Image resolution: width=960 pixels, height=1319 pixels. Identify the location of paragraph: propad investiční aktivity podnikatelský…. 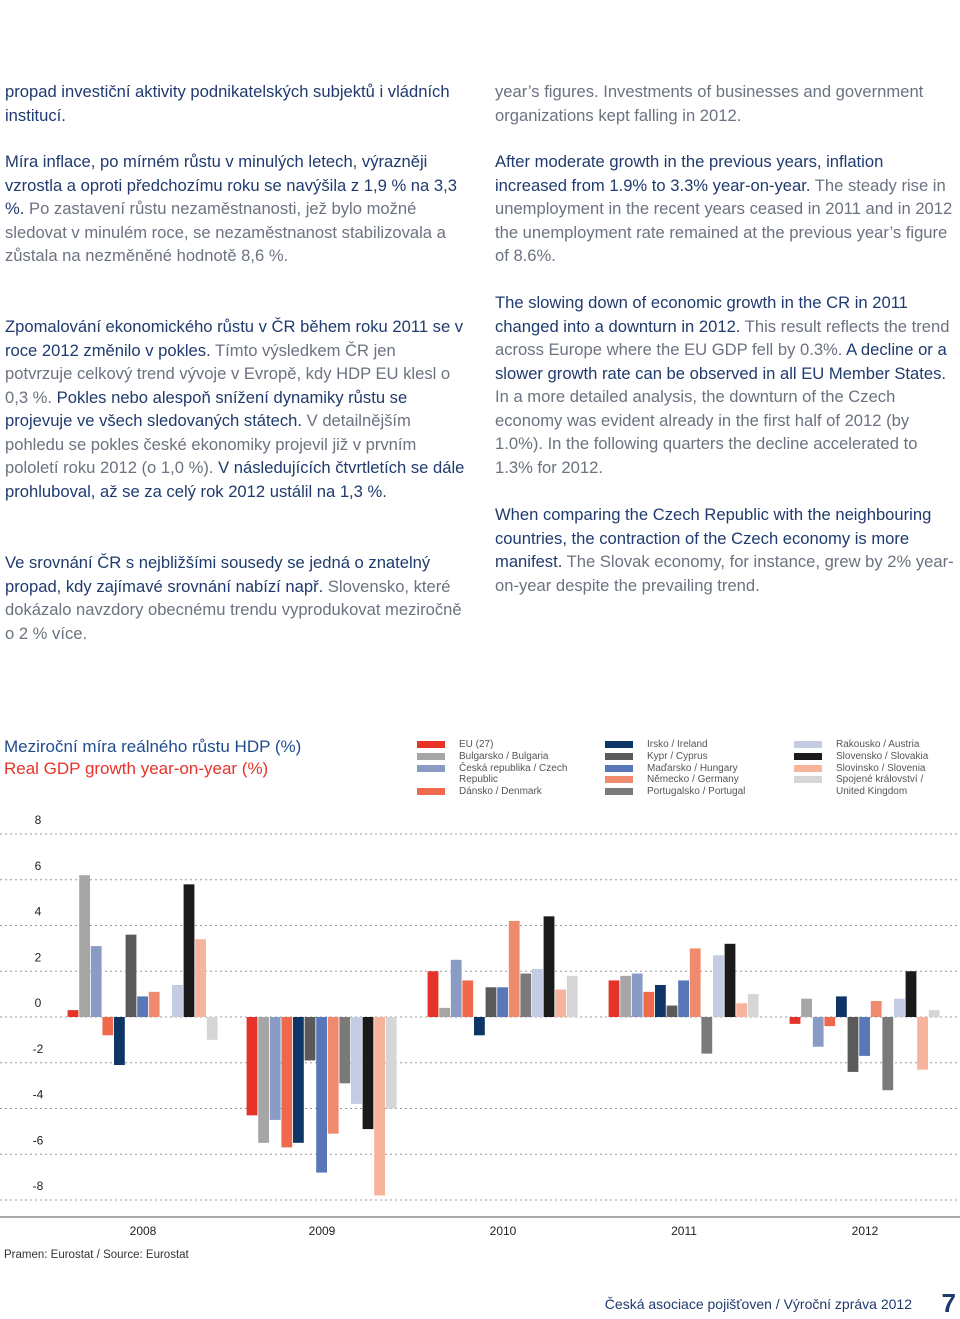
(236, 103).